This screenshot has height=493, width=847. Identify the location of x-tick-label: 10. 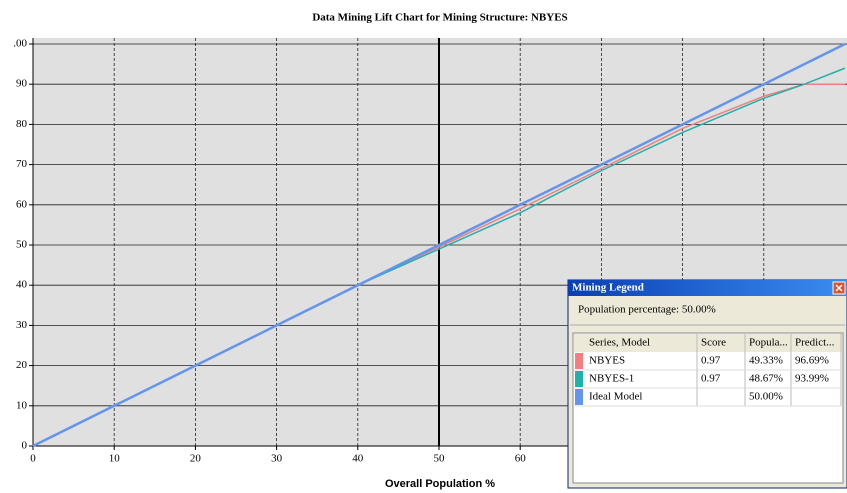
(115, 459).